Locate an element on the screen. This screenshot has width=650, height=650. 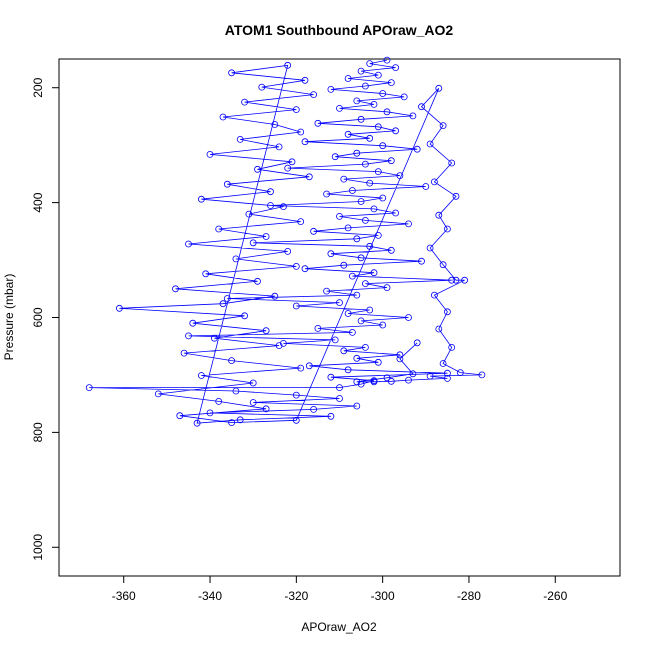
y-tick-label: 400 is located at coordinates (38, 202).